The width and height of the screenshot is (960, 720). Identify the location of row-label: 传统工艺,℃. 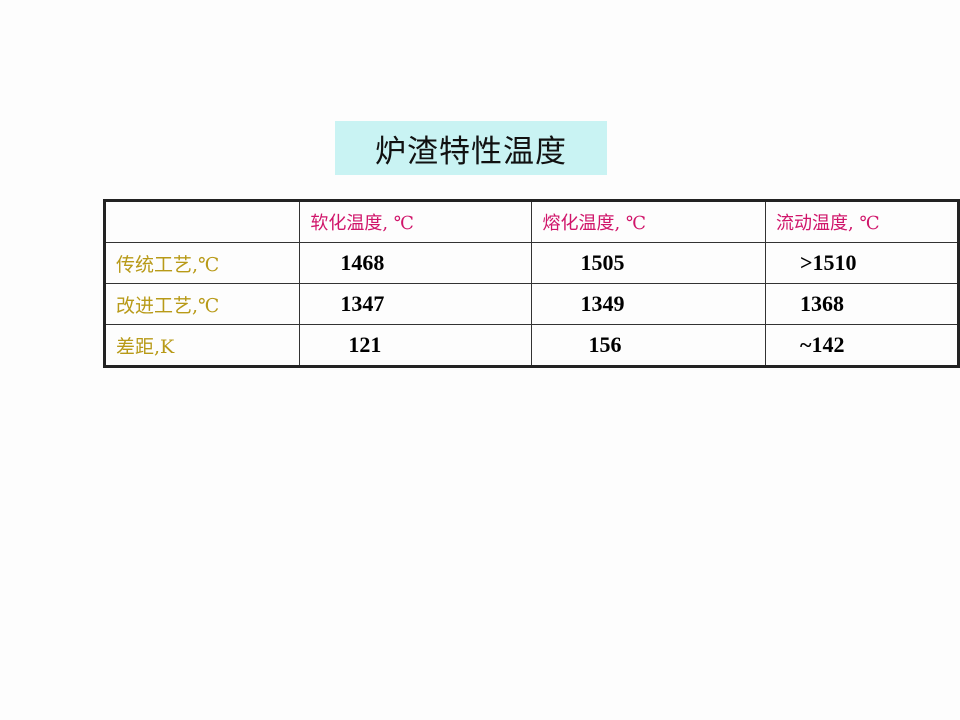
(202, 263).